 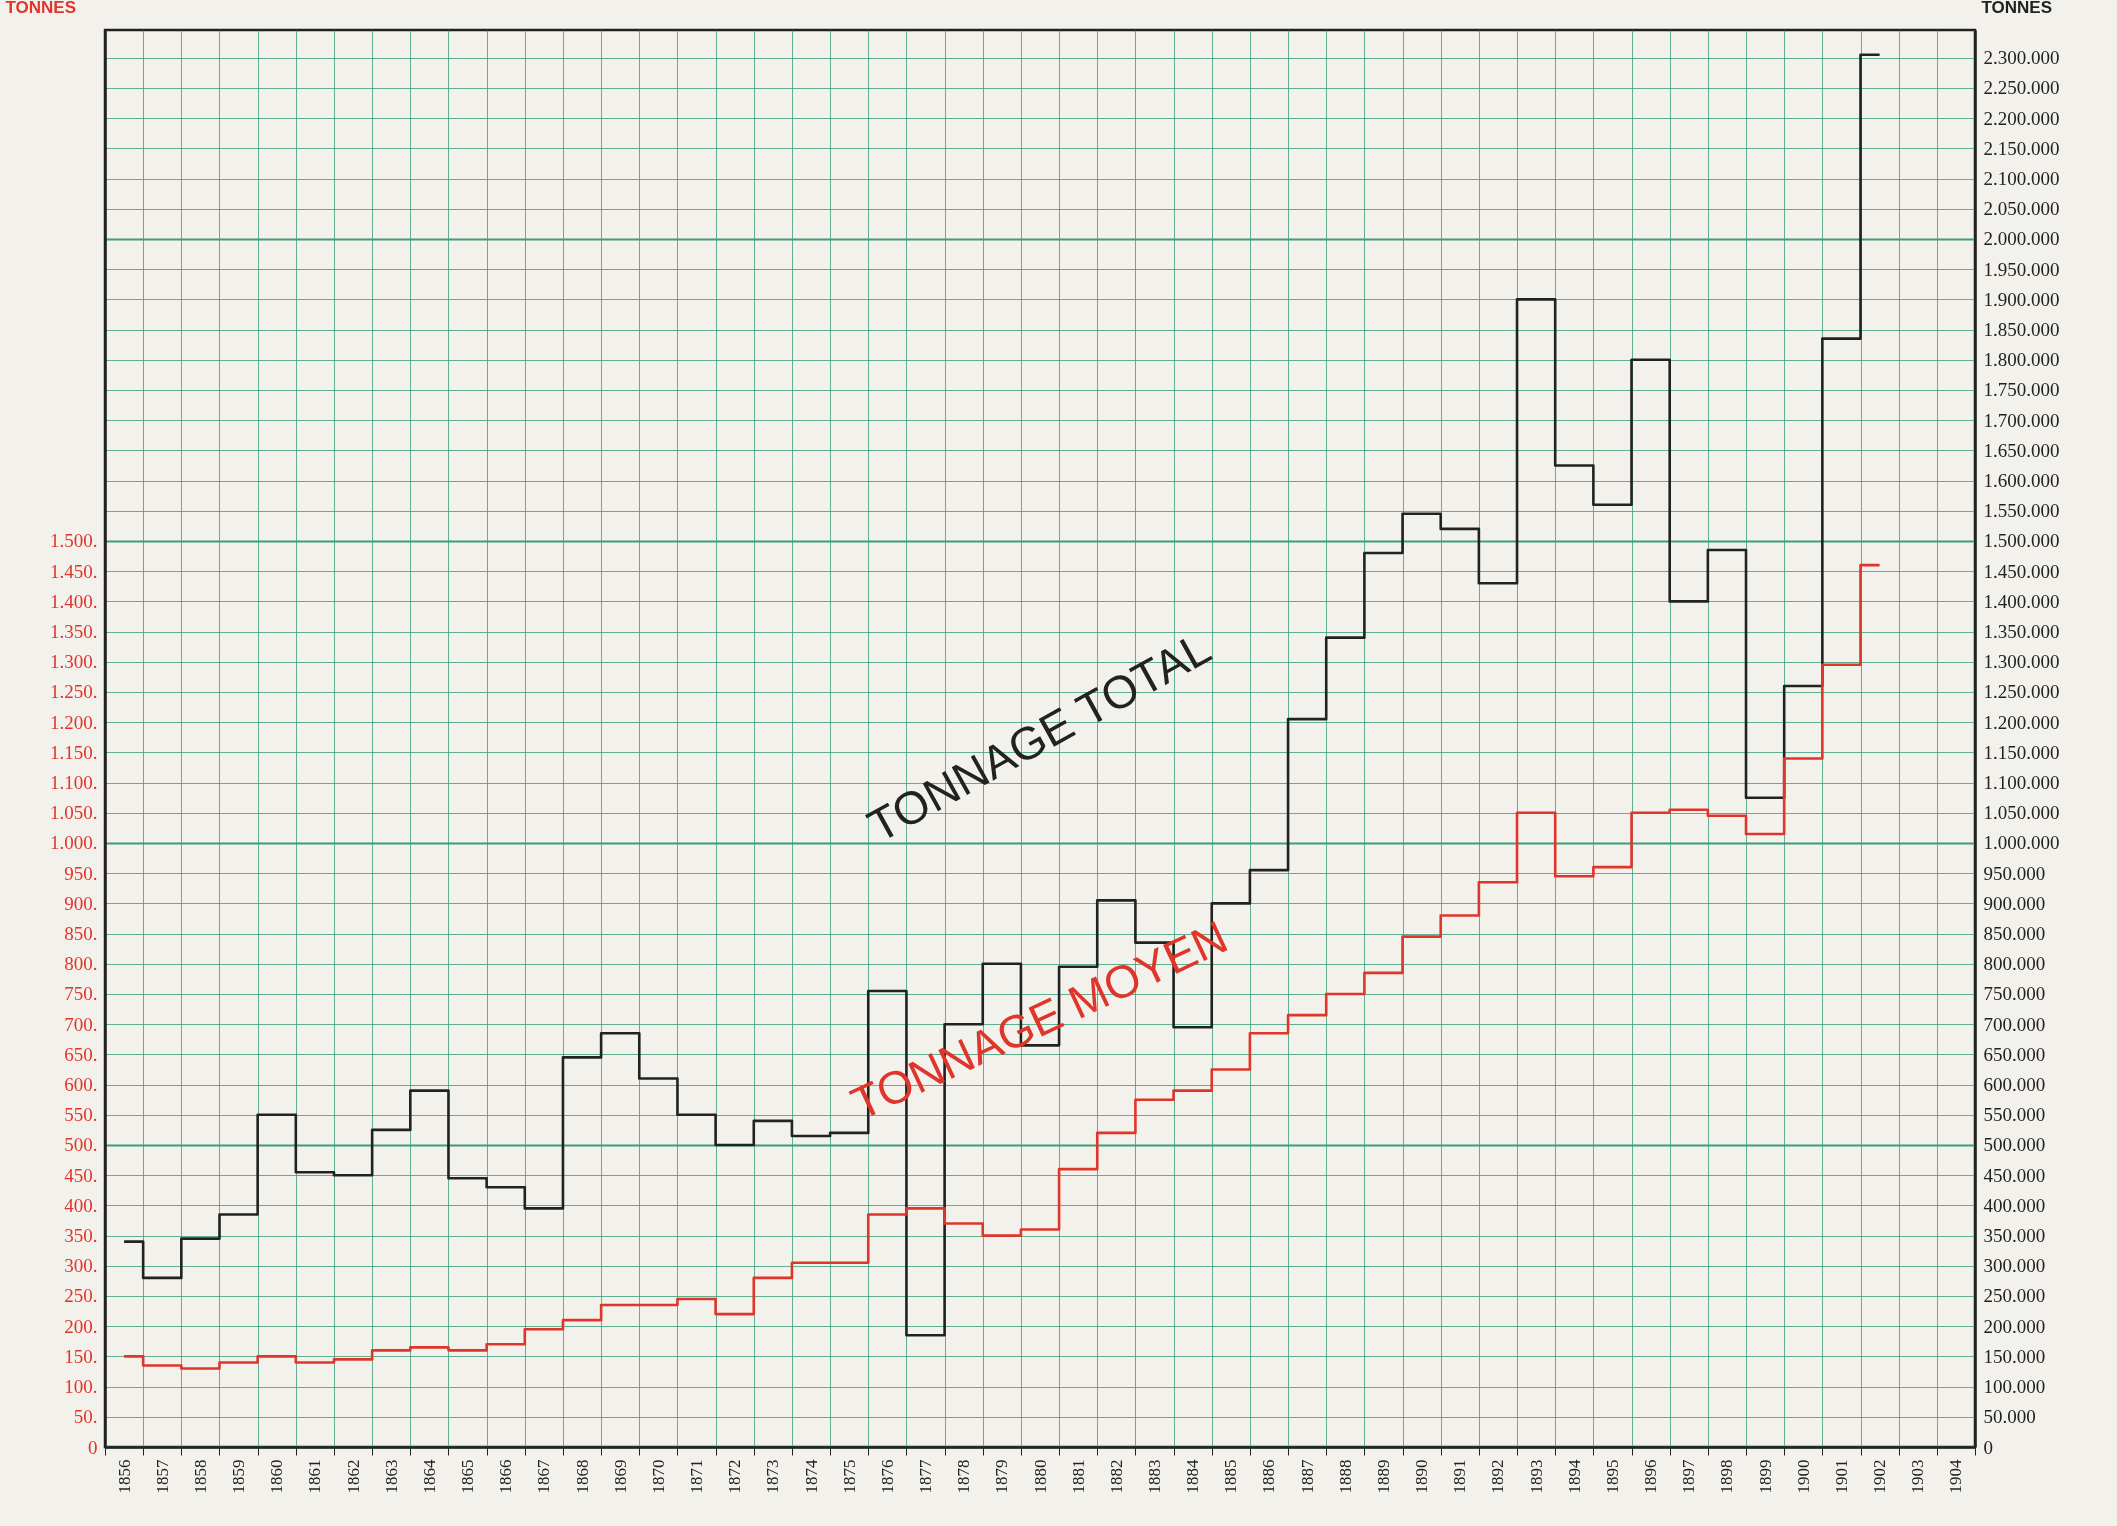 I want to click on y-axis-title: TONNES, so click(x=41, y=8).